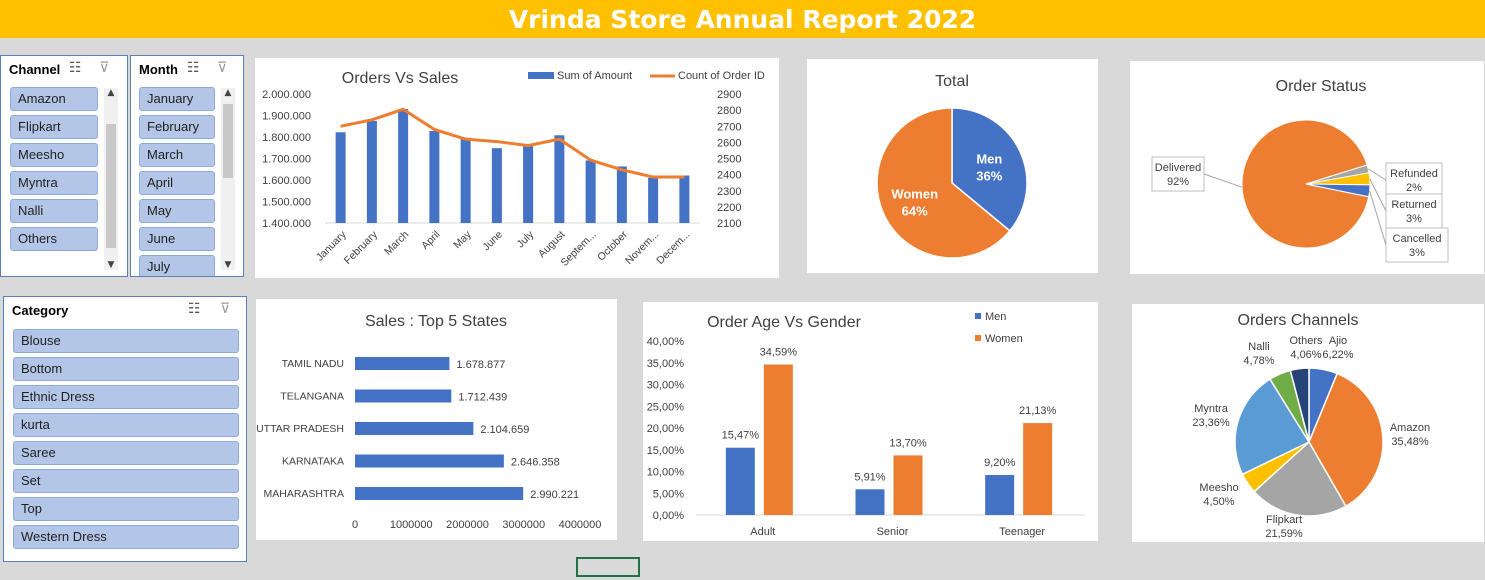 The image size is (1485, 580). Describe the element at coordinates (126, 425) in the screenshot. I see `category-item-kurta: kurta` at that location.